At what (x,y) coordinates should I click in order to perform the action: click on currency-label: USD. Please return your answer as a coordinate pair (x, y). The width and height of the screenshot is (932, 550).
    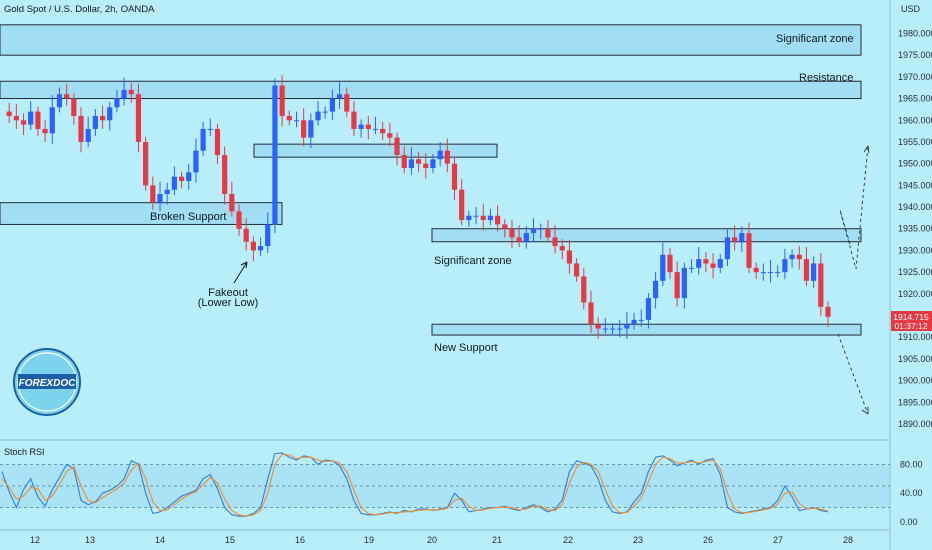
    Looking at the image, I should click on (911, 9).